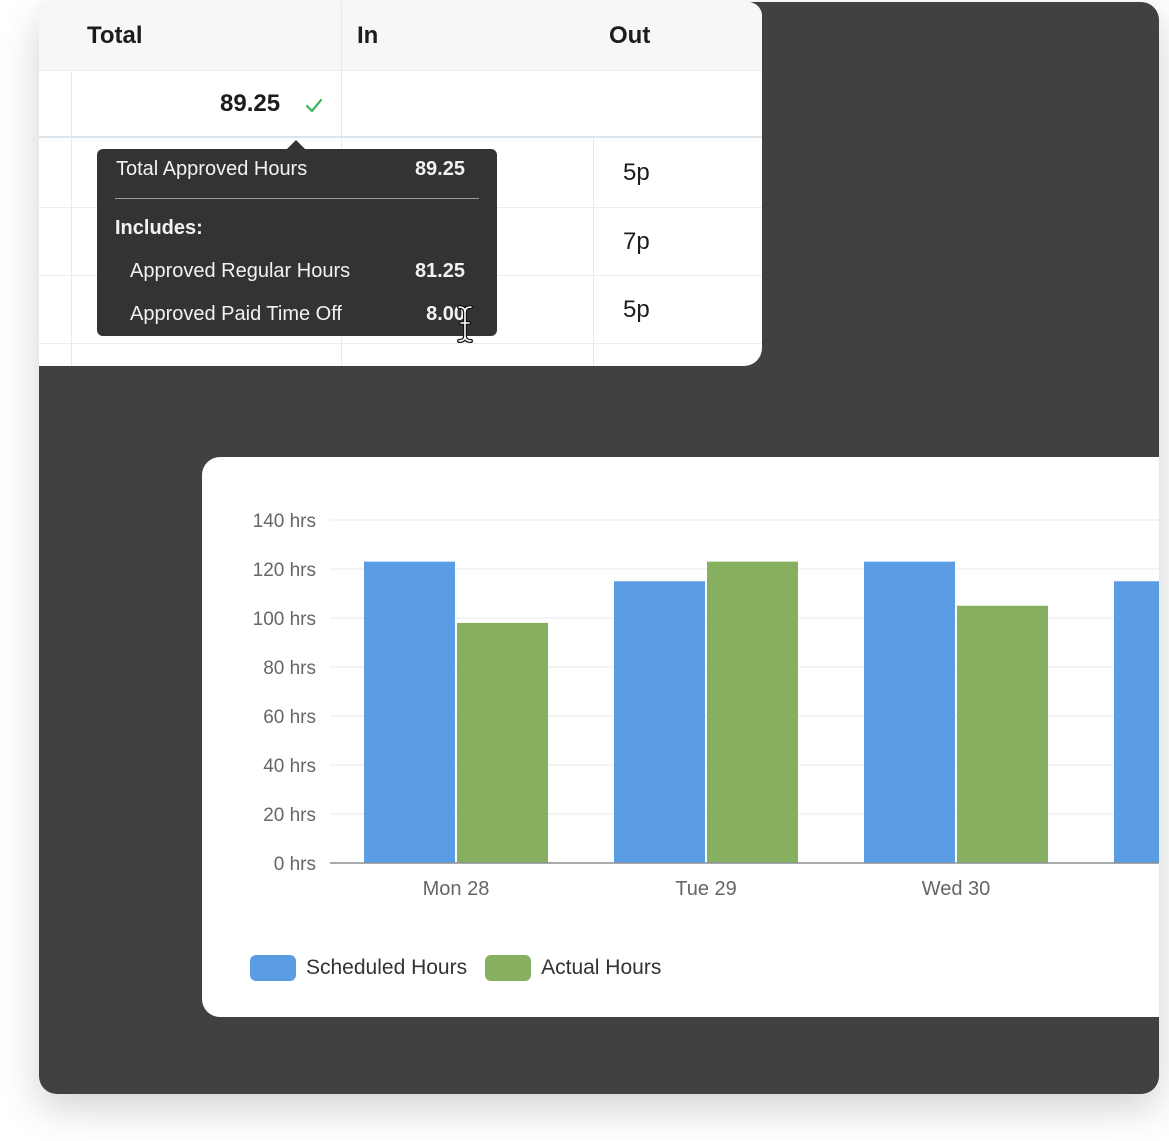 The width and height of the screenshot is (1169, 1141). What do you see at coordinates (465, 324) in the screenshot?
I see `text-cursor-icon` at bounding box center [465, 324].